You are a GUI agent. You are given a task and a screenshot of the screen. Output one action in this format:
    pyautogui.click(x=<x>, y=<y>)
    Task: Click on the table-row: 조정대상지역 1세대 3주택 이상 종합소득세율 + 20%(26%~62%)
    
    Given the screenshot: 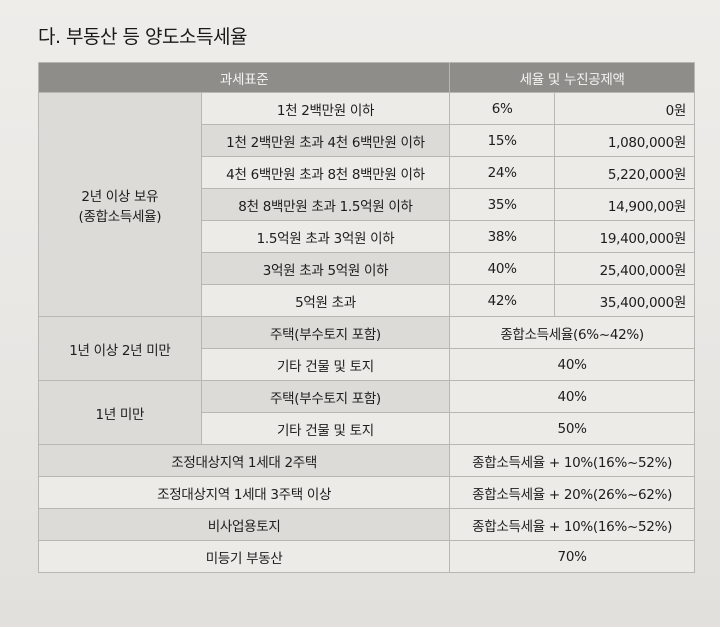 What is the action you would take?
    pyautogui.click(x=366, y=492)
    